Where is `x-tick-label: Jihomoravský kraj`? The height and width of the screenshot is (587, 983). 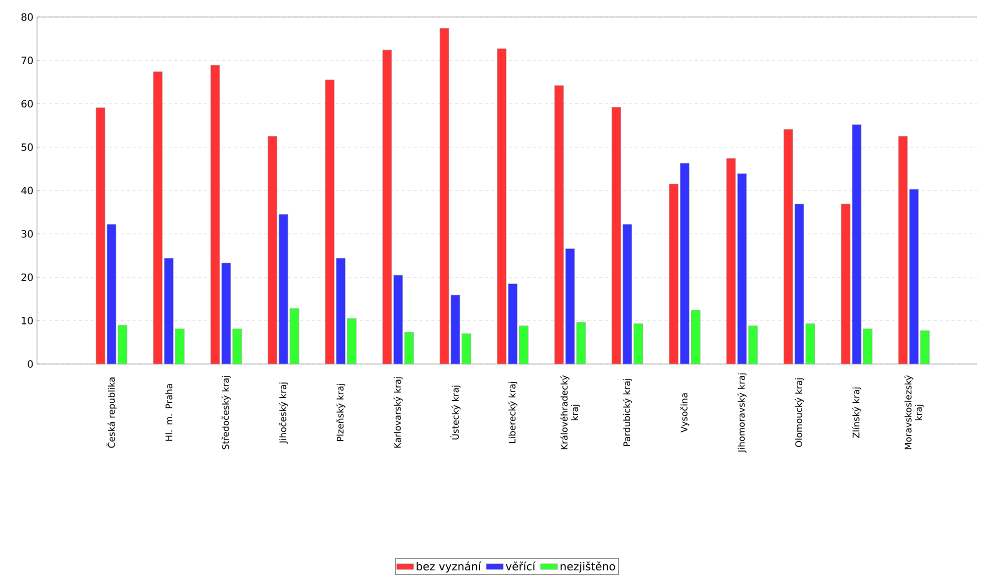 x-tick-label: Jihomoravský kraj is located at coordinates (742, 413).